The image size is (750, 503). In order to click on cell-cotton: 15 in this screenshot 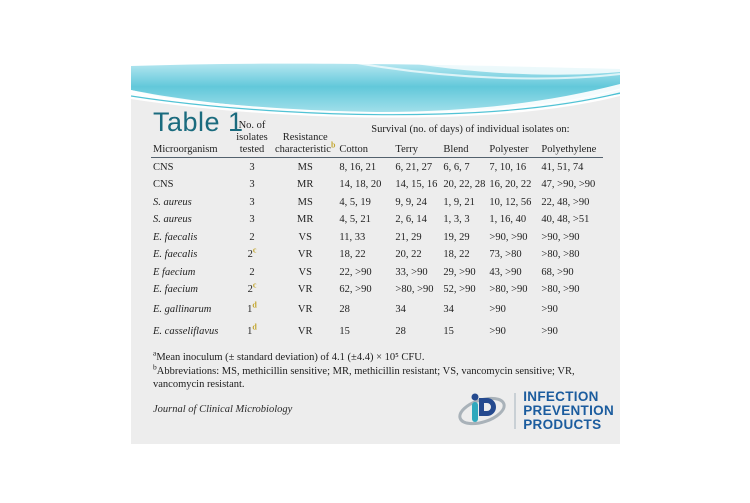, I will do `click(344, 331)`.